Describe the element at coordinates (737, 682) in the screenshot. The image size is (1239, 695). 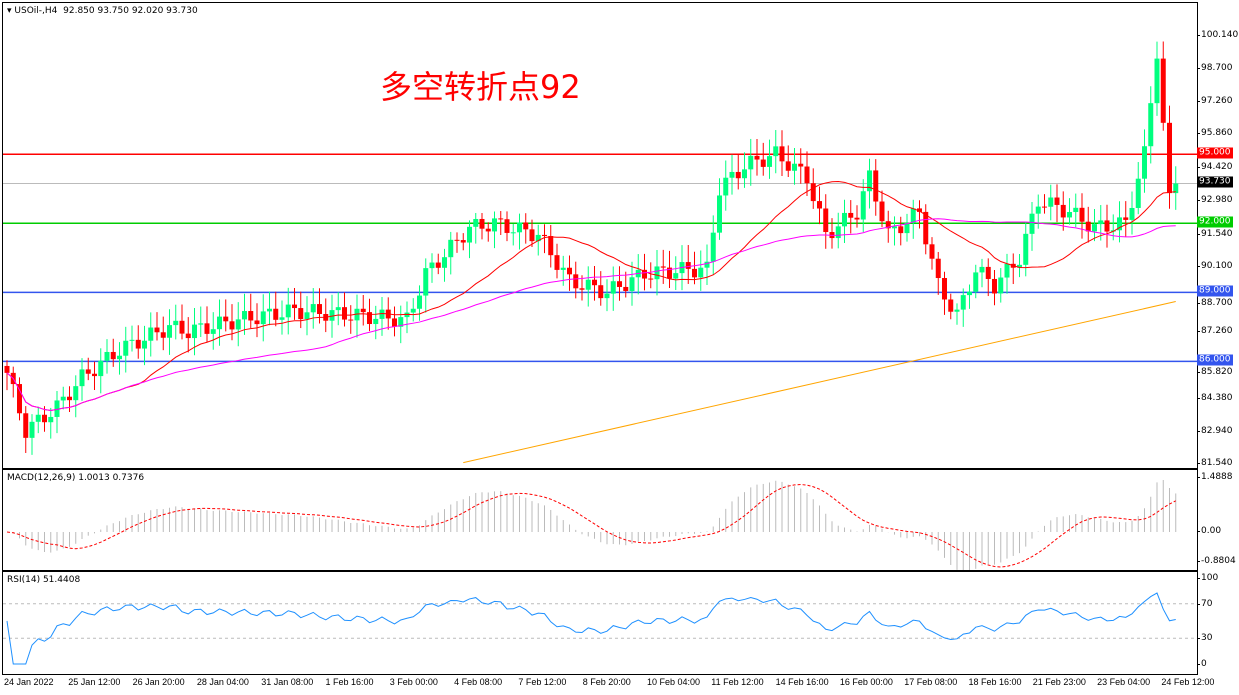
I see `time-label: 11 Feb 12:00` at that location.